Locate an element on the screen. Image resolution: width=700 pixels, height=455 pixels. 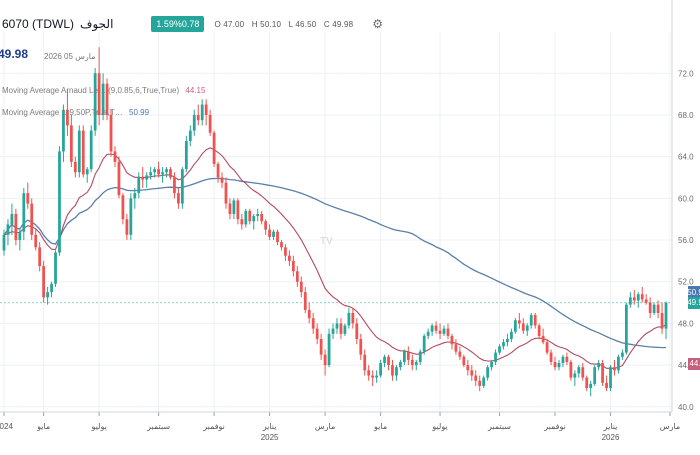
x-tick-label: يوليو is located at coordinates (98, 426).